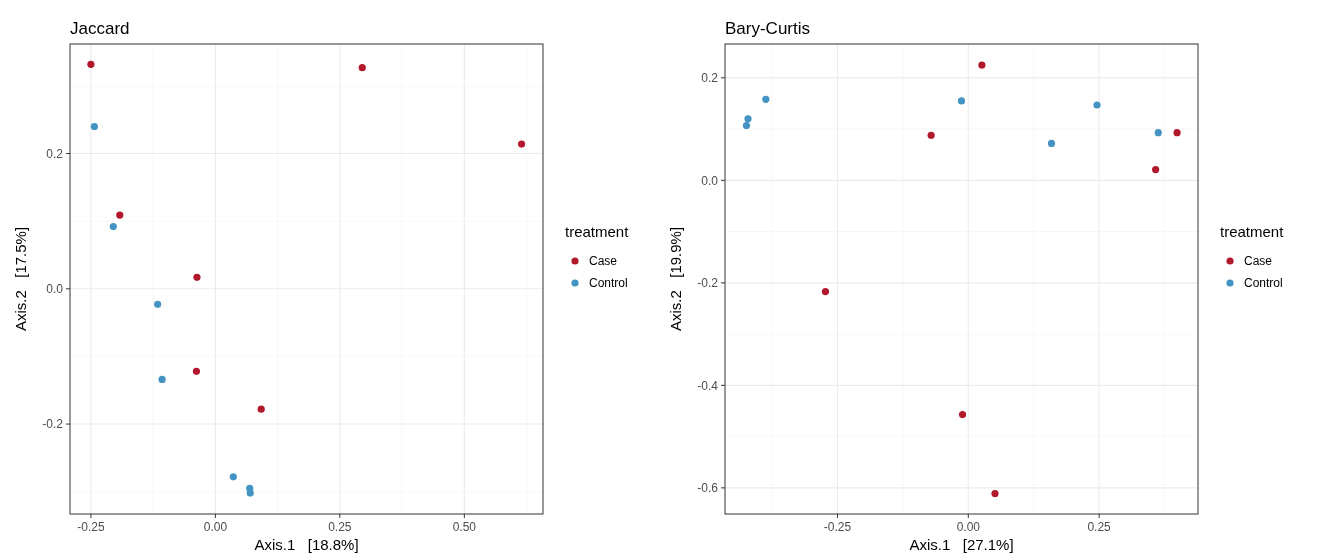 This screenshot has width=1327, height=560. I want to click on y-tick-label: -0.4, so click(708, 385).